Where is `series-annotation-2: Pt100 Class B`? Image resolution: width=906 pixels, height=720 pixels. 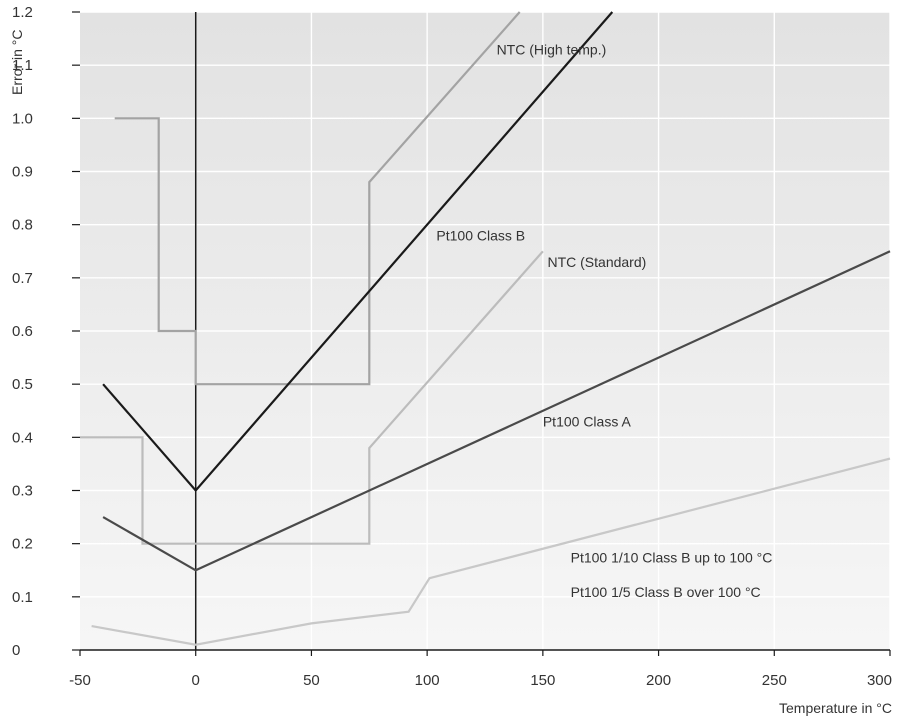
series-annotation-2: Pt100 Class B is located at coordinates (480, 236).